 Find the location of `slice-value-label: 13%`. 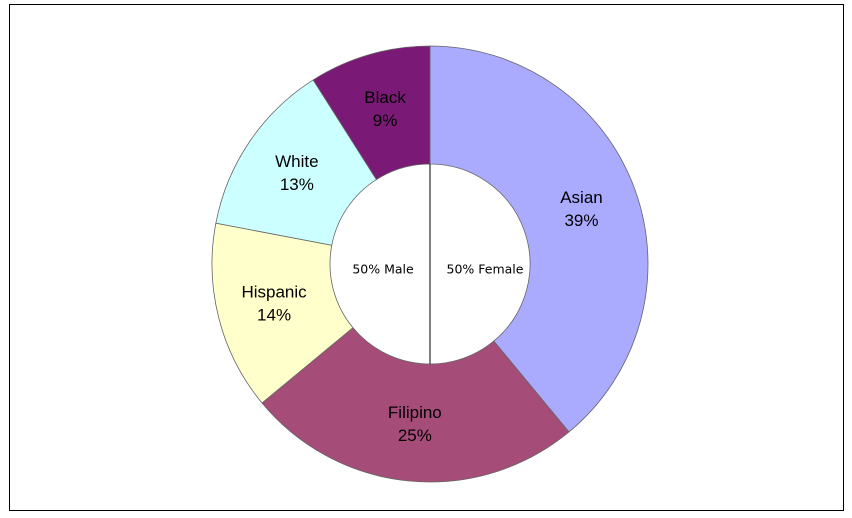

slice-value-label: 13% is located at coordinates (297, 184).